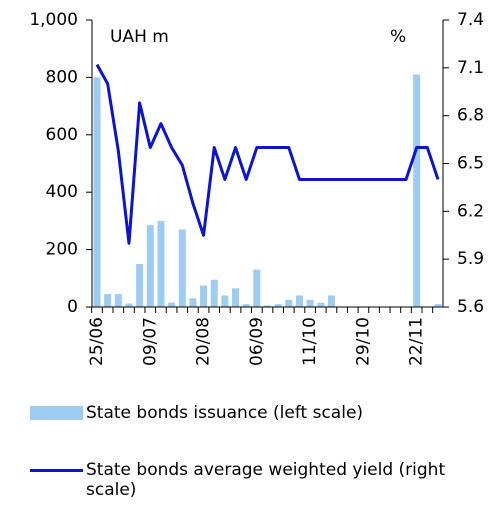 This screenshot has width=497, height=506. Describe the element at coordinates (62, 77) in the screenshot. I see `y-tick-label: 800` at that location.